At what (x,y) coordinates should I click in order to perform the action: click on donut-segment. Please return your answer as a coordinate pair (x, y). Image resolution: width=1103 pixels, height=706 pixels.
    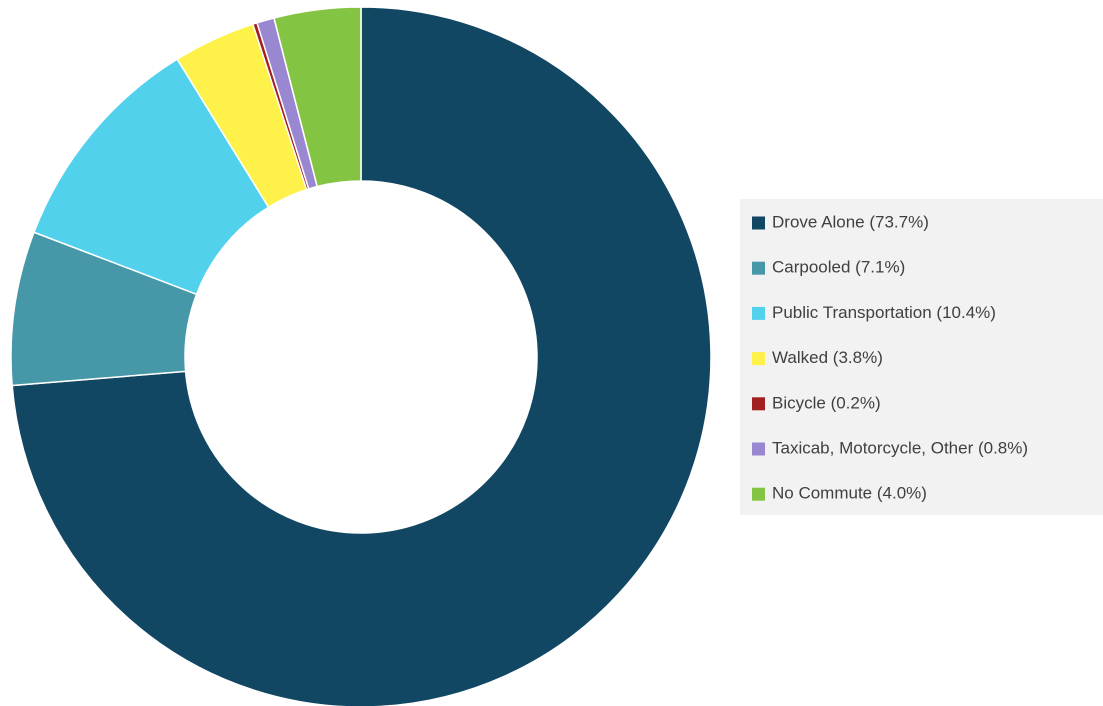
    Looking at the image, I should click on (317, 97).